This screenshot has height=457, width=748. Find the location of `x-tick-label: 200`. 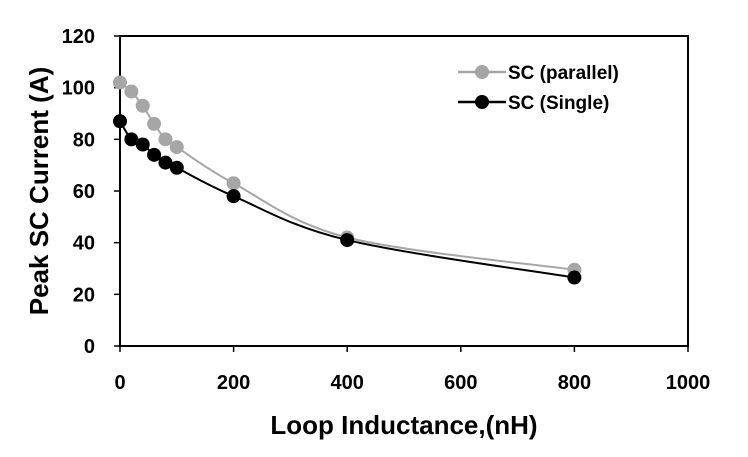

x-tick-label: 200 is located at coordinates (233, 383).